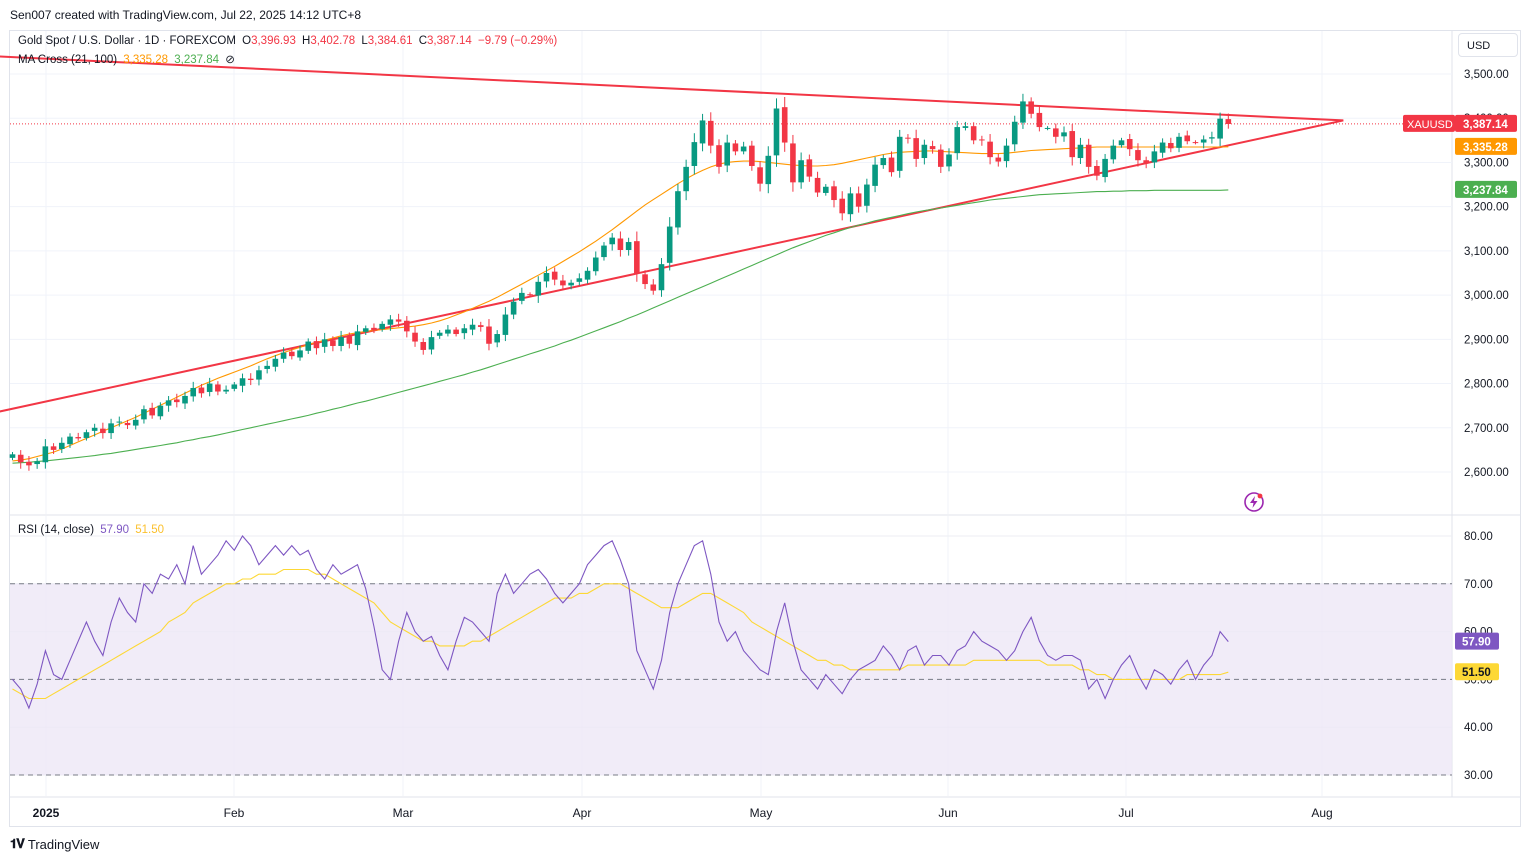 This screenshot has width=1531, height=862. I want to click on price-label: 3,335.28, so click(1485, 148).